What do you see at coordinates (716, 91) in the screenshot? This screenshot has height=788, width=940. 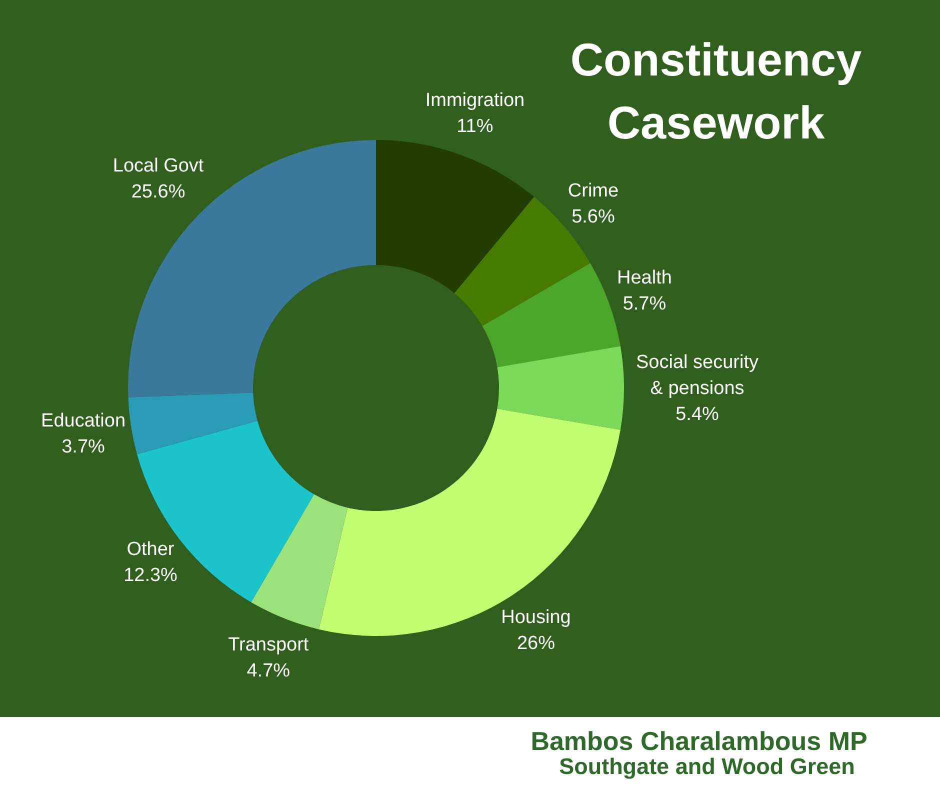 I see `chart-title: Constituency Casework` at bounding box center [716, 91].